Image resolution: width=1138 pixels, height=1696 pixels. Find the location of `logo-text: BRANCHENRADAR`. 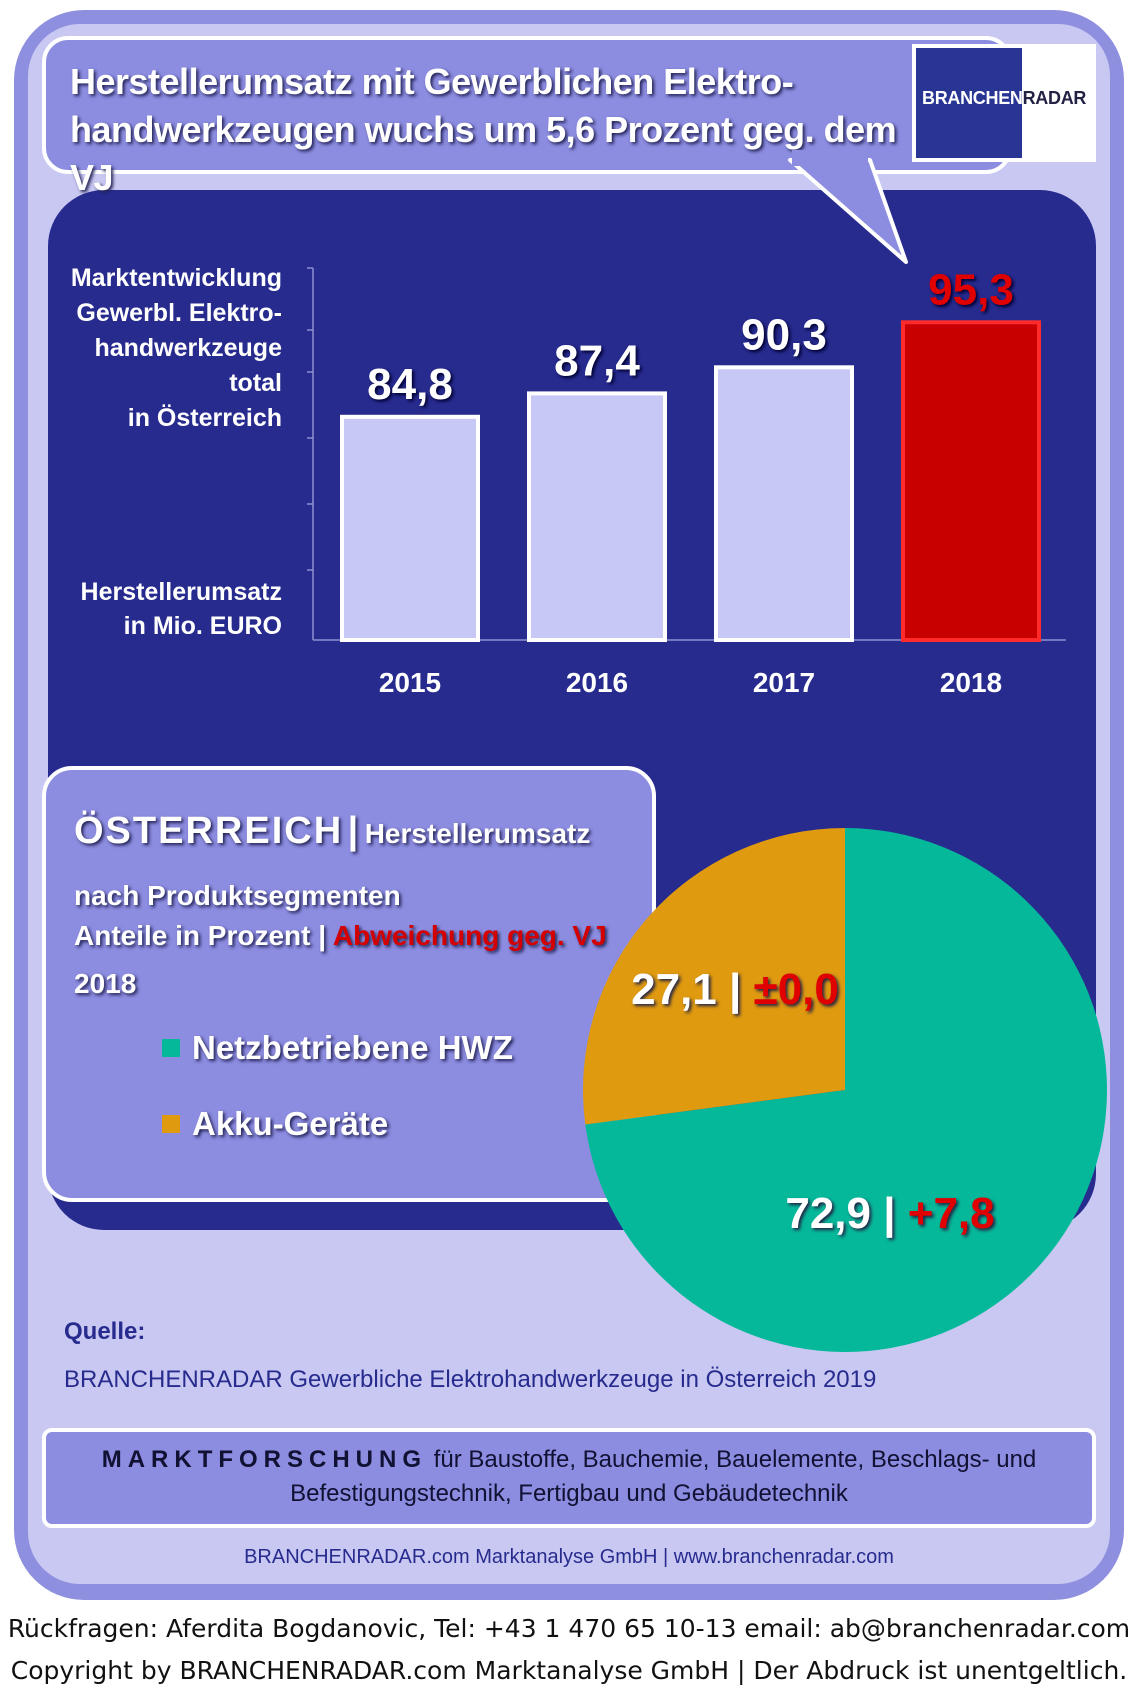

logo-text: BRANCHENRADAR is located at coordinates (1004, 98).